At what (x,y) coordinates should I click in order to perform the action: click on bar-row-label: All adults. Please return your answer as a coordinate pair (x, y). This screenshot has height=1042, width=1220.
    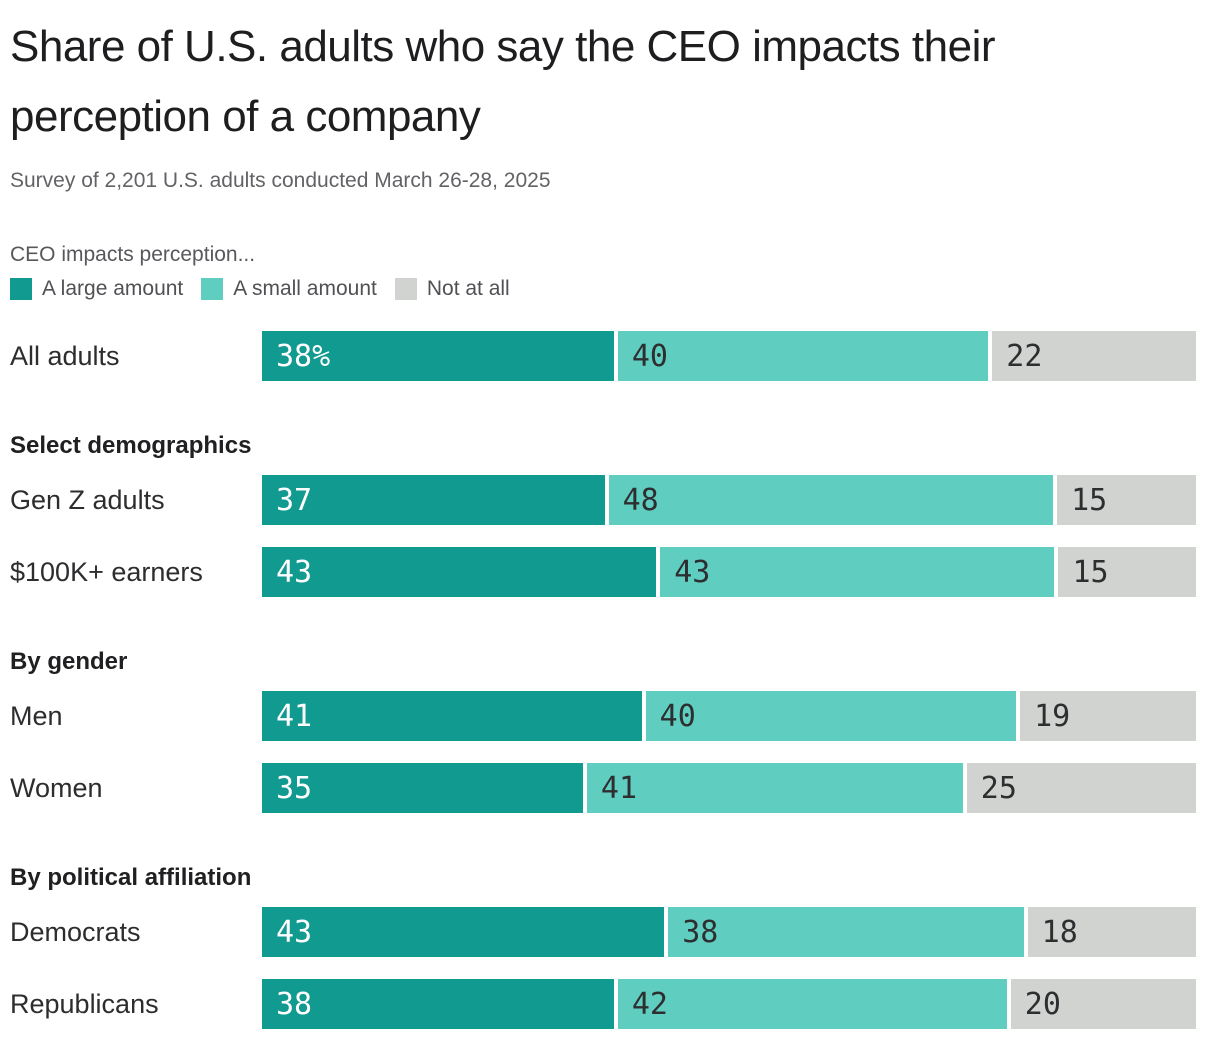
    Looking at the image, I should click on (65, 356).